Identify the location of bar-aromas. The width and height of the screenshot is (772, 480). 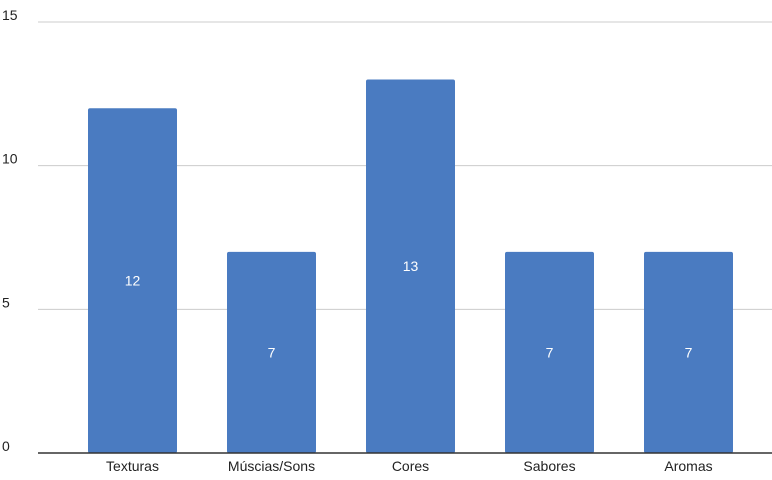
(688, 352).